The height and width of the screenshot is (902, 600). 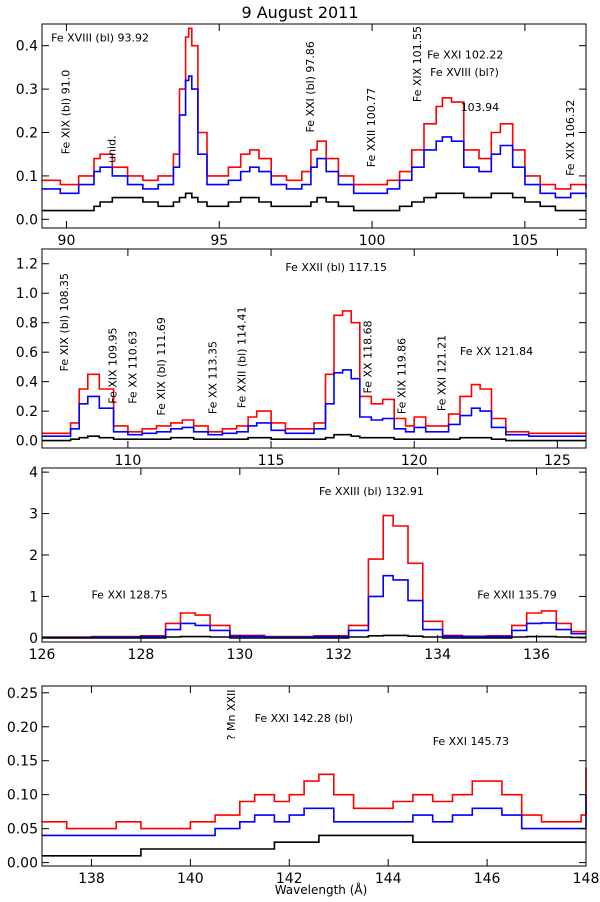 What do you see at coordinates (271, 461) in the screenshot?
I see `x-tick-label: 115` at bounding box center [271, 461].